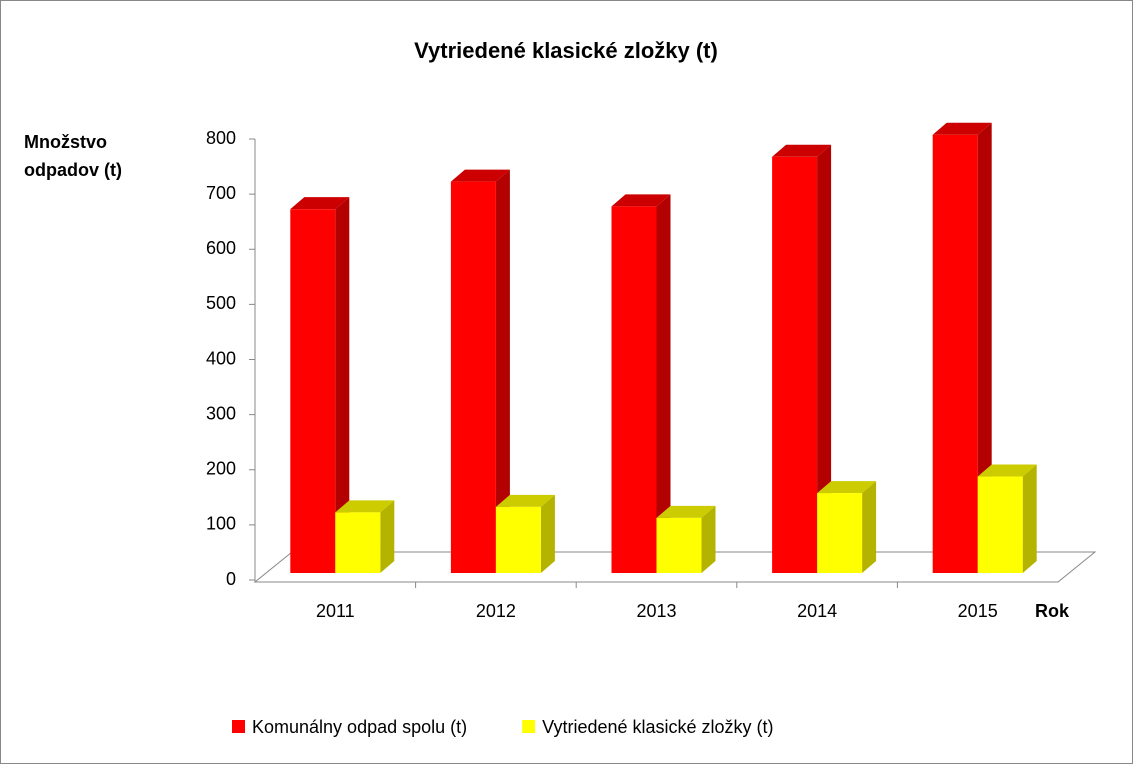 This screenshot has width=1133, height=764. I want to click on legend-label: Komunálny odpad spolu (t), so click(359, 727).